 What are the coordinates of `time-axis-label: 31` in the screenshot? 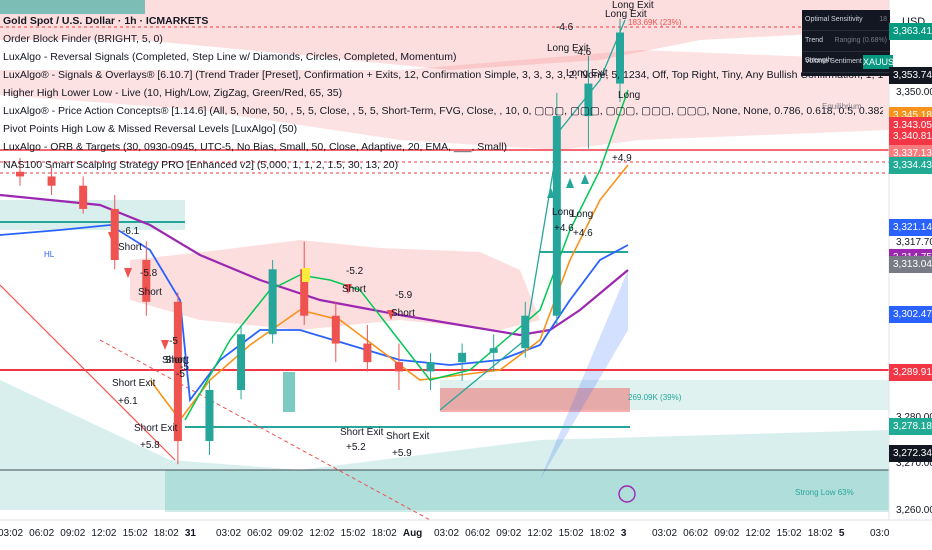 It's located at (190, 533).